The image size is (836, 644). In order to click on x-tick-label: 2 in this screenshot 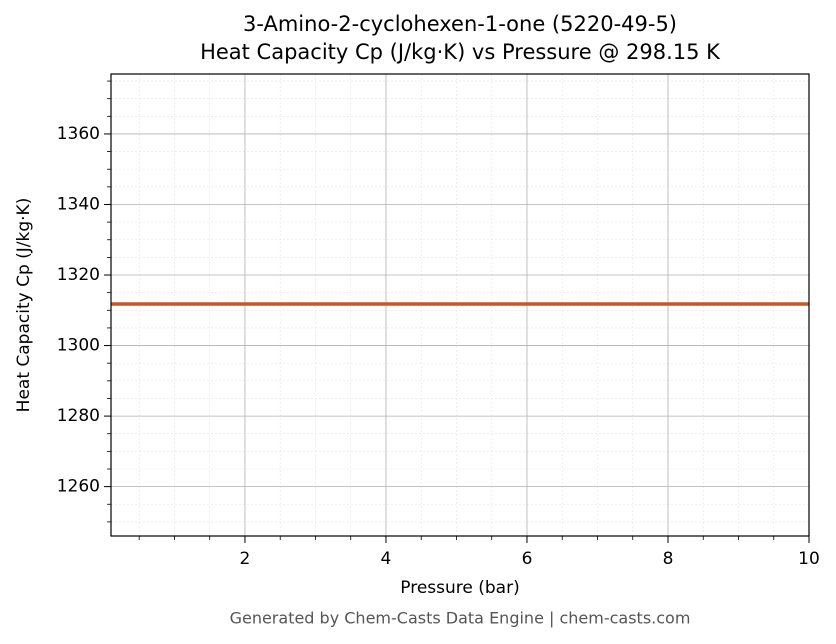, I will do `click(245, 559)`.